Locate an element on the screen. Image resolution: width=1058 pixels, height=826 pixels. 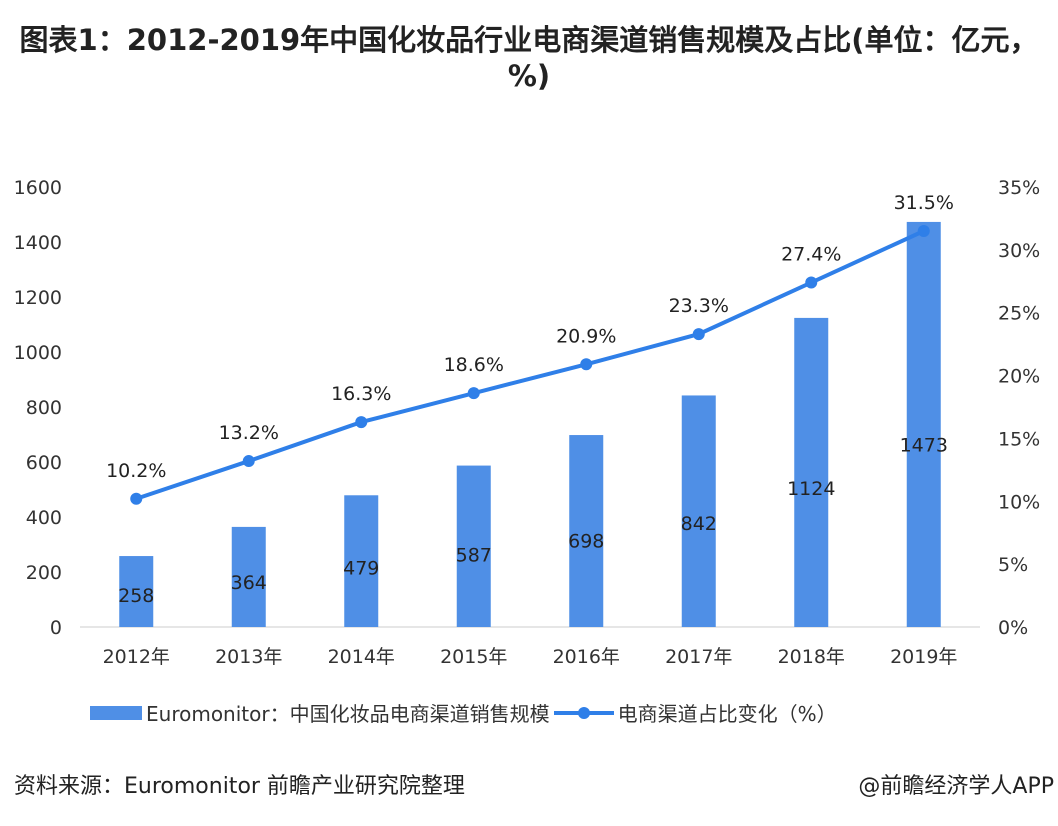
line-data-label: 20.9% is located at coordinates (586, 336).